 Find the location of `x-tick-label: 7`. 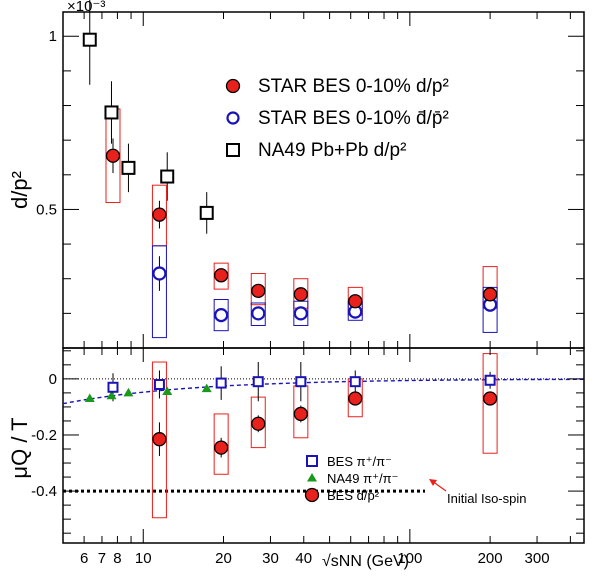

x-tick-label: 7 is located at coordinates (102, 558).